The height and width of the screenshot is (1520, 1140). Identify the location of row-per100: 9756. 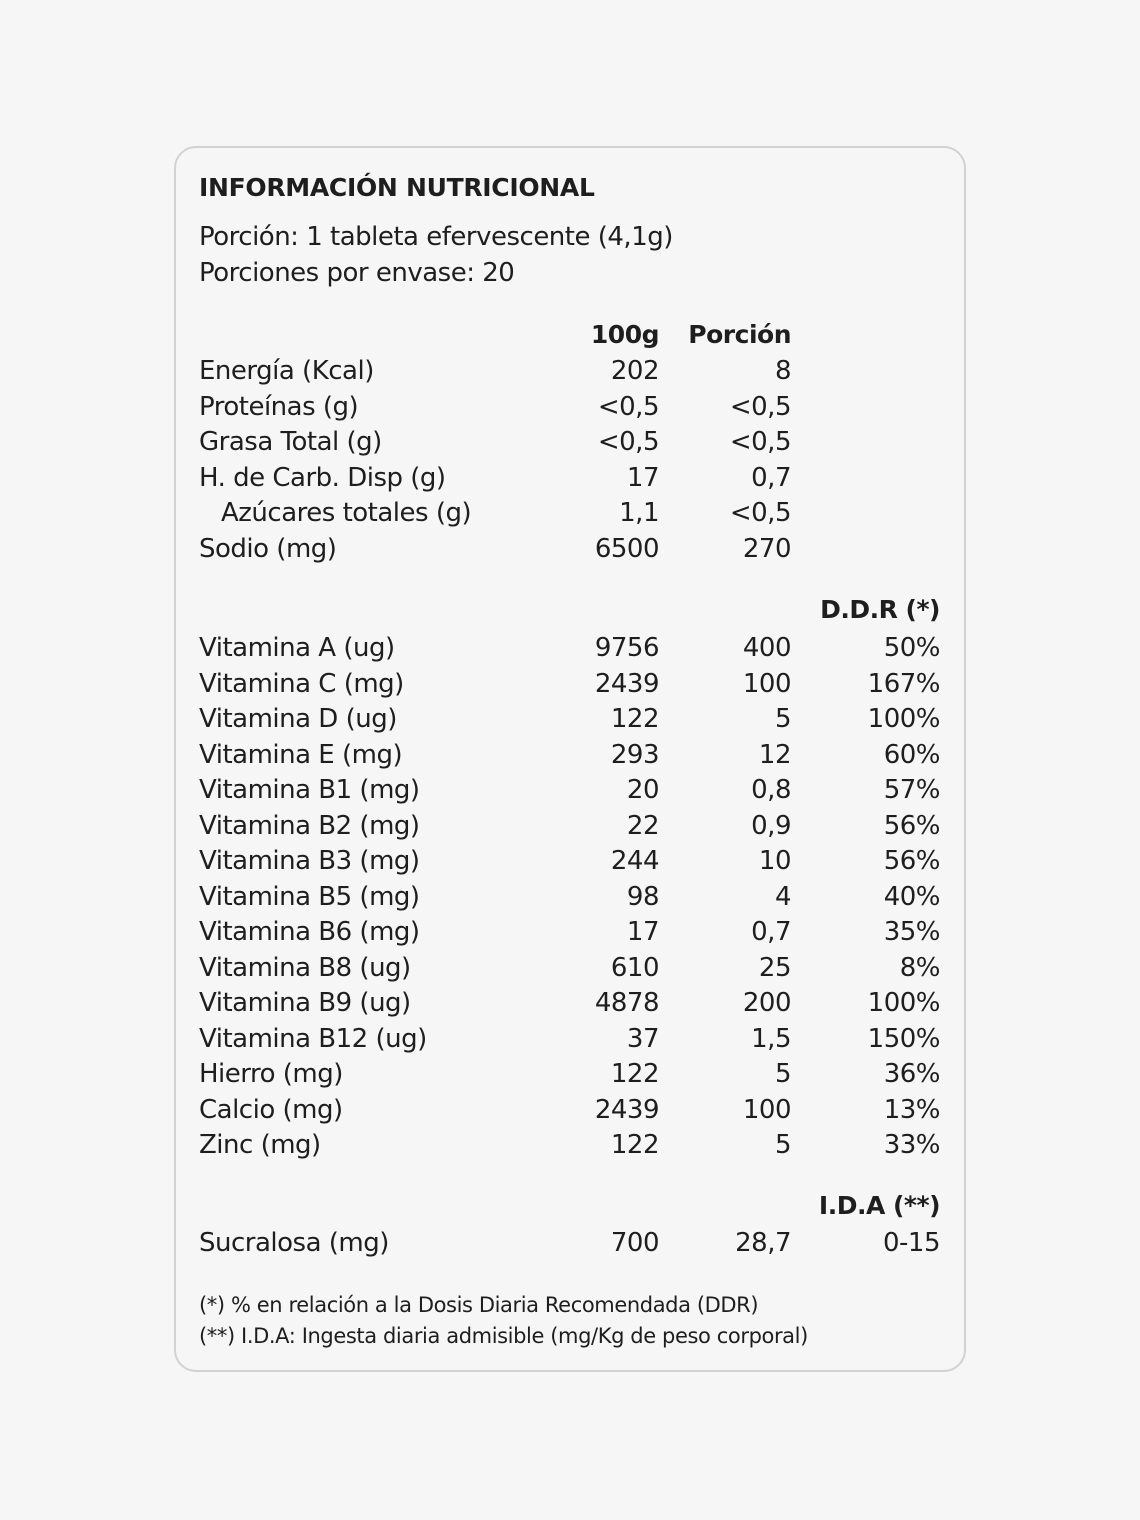
(627, 648).